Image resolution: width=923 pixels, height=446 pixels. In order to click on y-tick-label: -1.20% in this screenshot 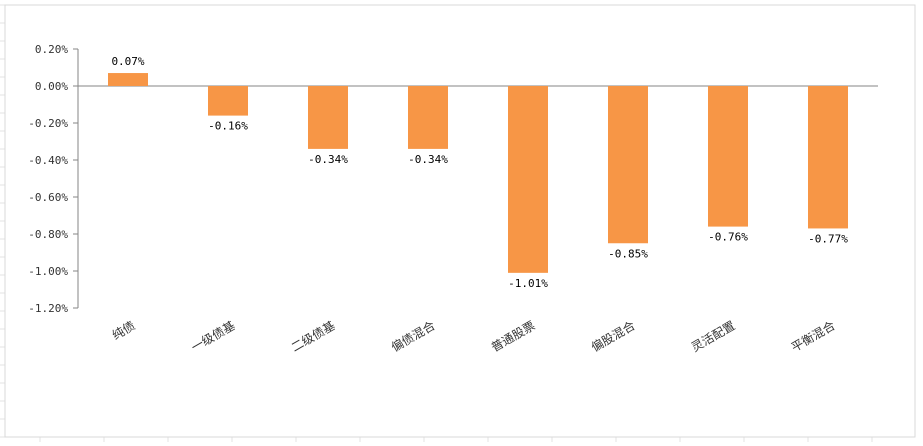, I will do `click(48, 308)`.